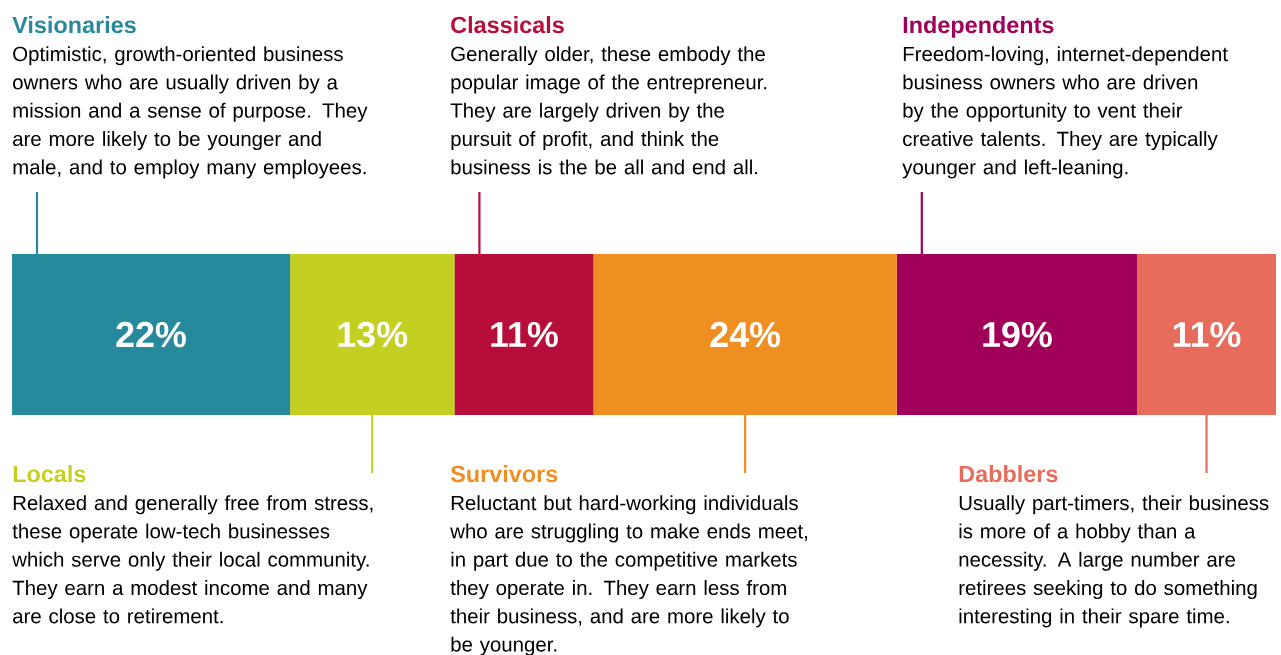 This screenshot has height=655, width=1281. I want to click on data-label: 13%, so click(373, 334).